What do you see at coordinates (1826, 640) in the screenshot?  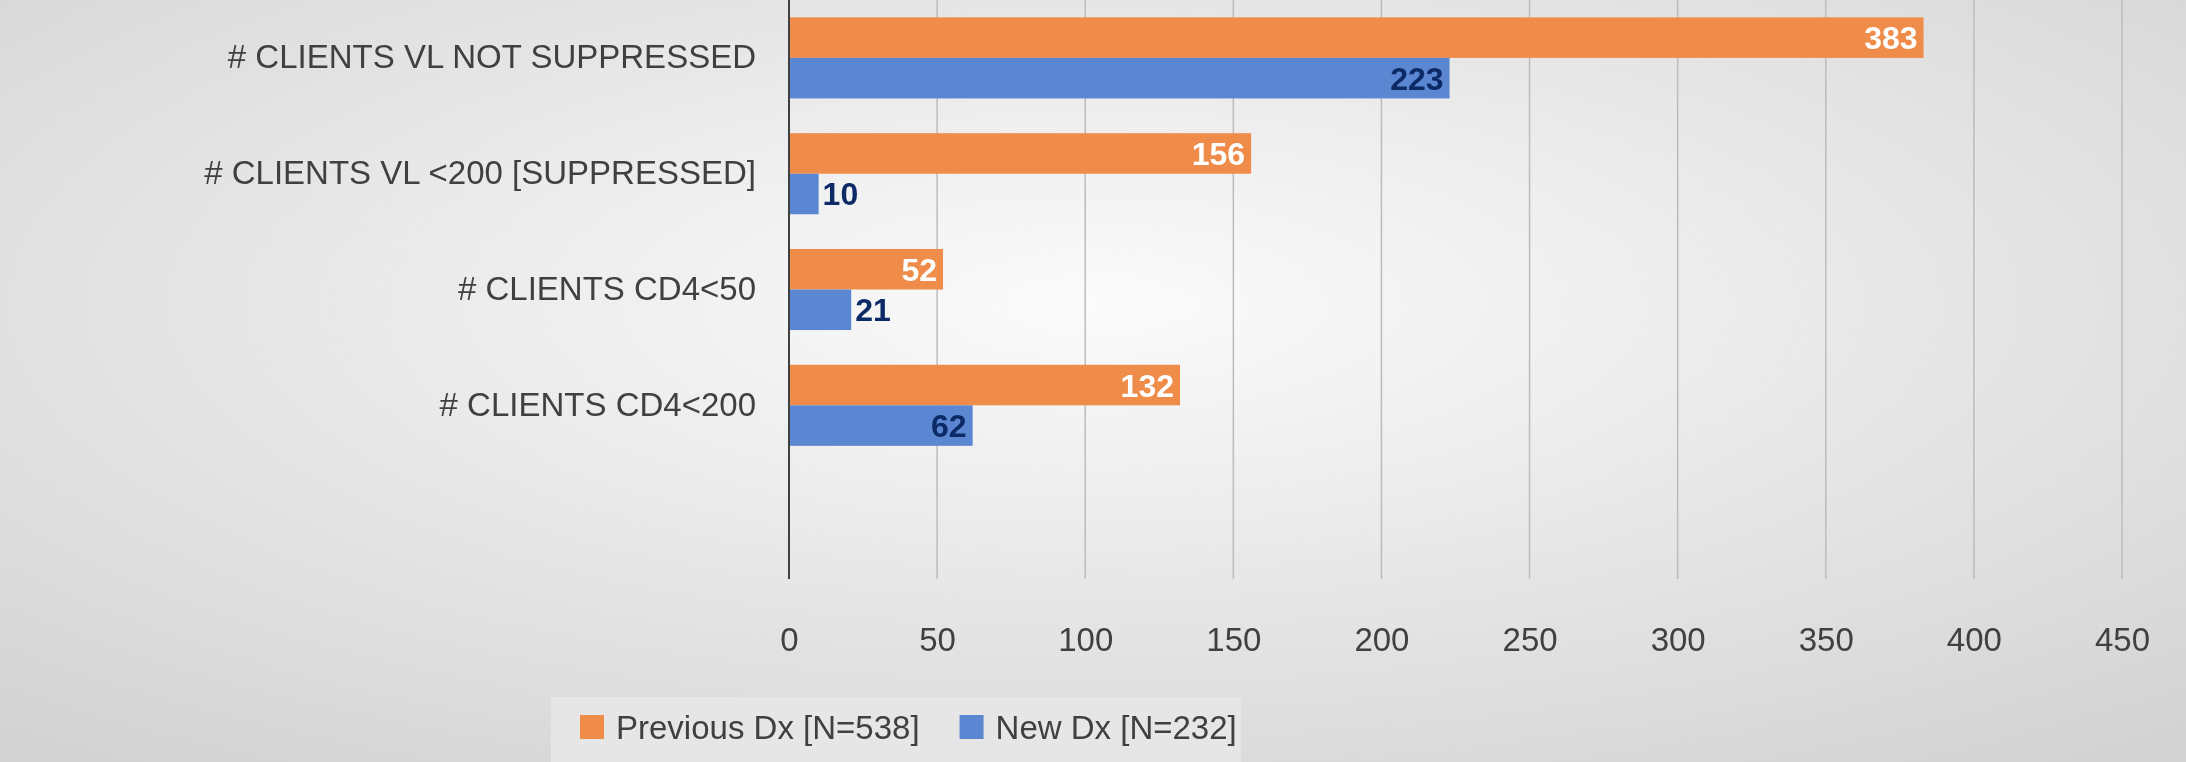 I see `x-tick-label: 350` at bounding box center [1826, 640].